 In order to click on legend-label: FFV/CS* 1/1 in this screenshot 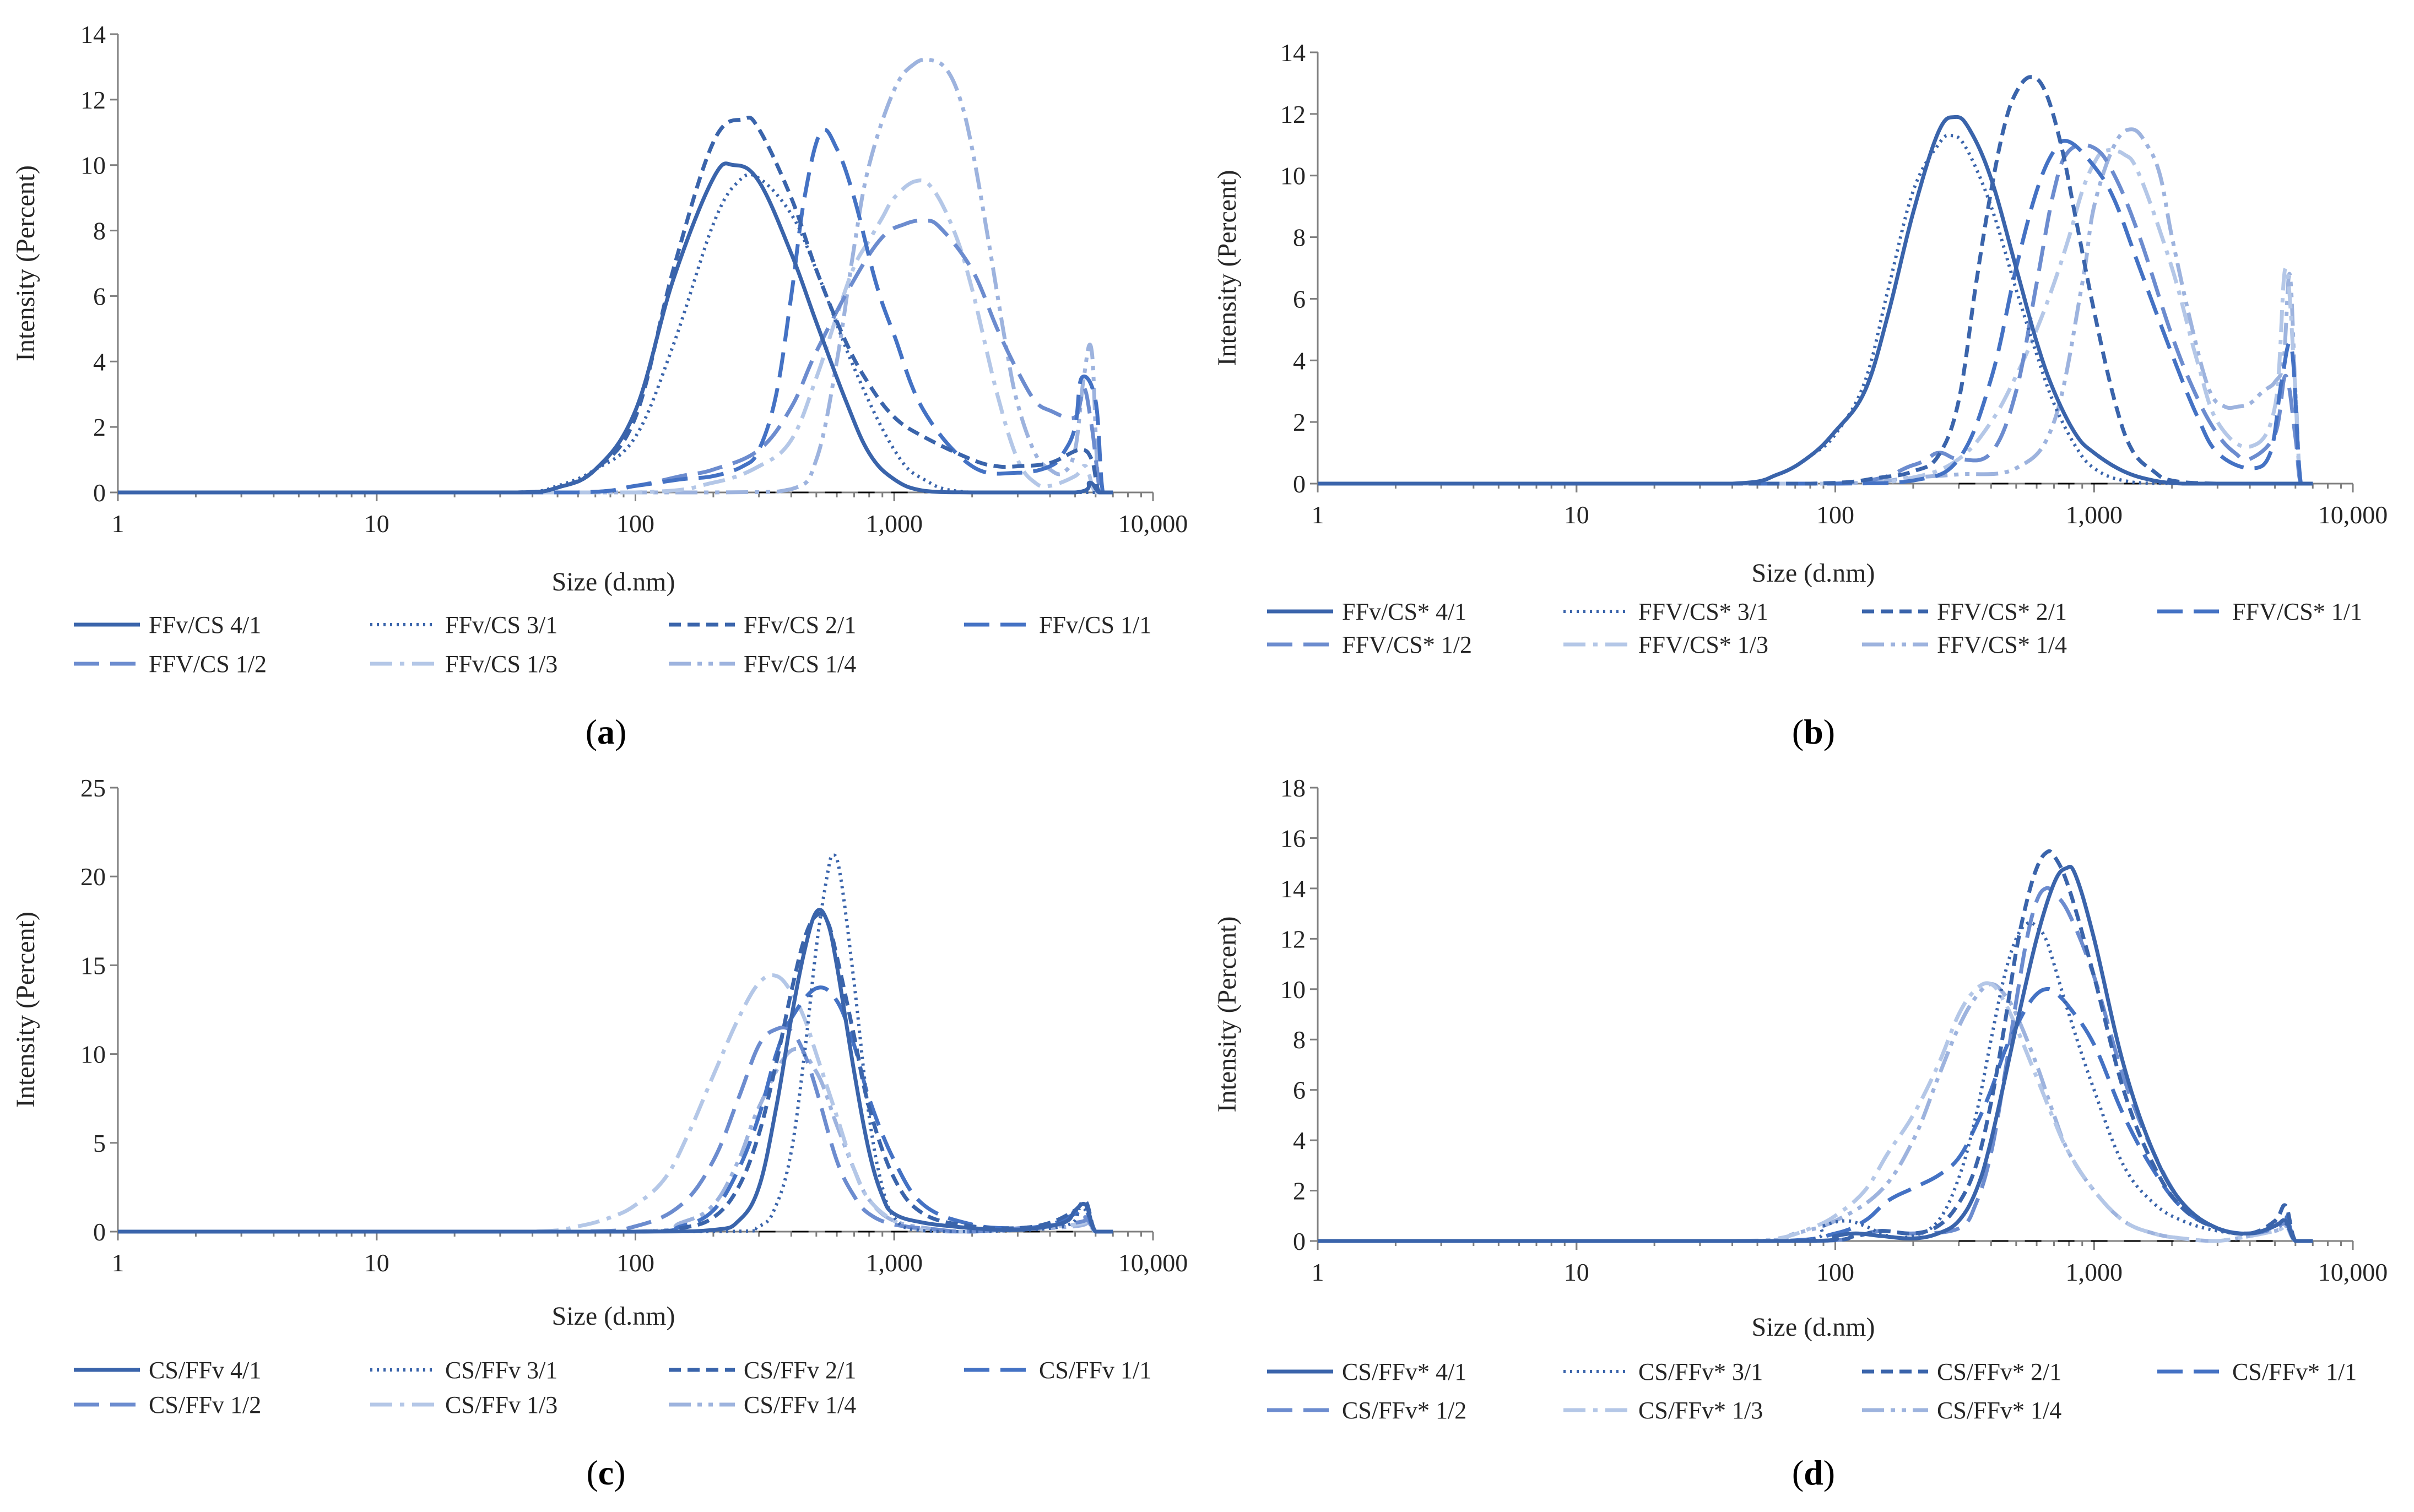, I will do `click(2297, 611)`.